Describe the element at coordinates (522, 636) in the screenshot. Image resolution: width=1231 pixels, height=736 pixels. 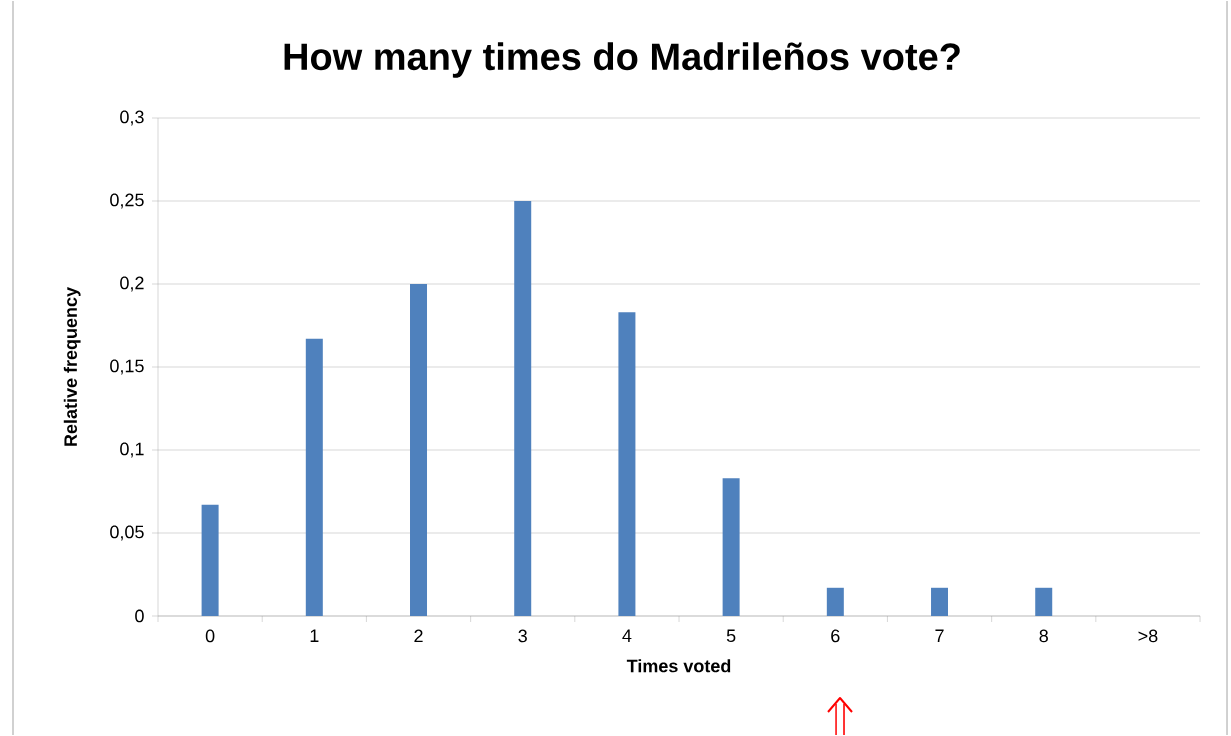
I see `x-tick-label: 3` at that location.